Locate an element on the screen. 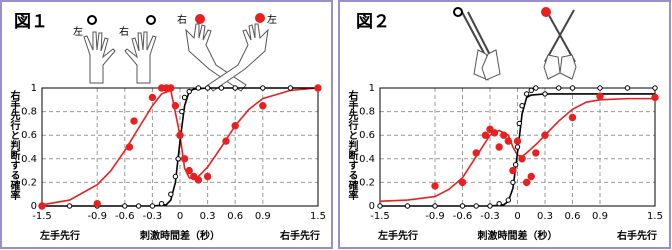  panel-title: 図１ is located at coordinates (31, 22).